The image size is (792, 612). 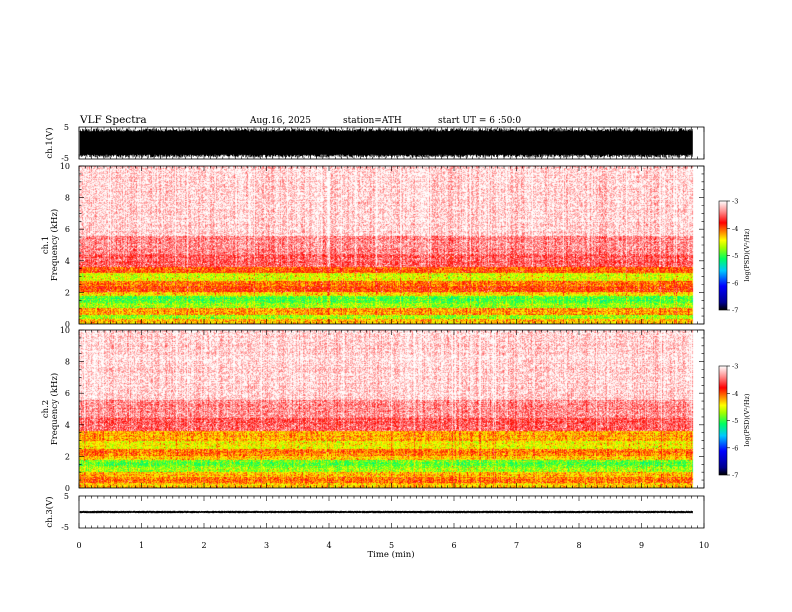 I want to click on ch1-frequency-ylabel: Frequency (kHz), so click(x=54, y=245).